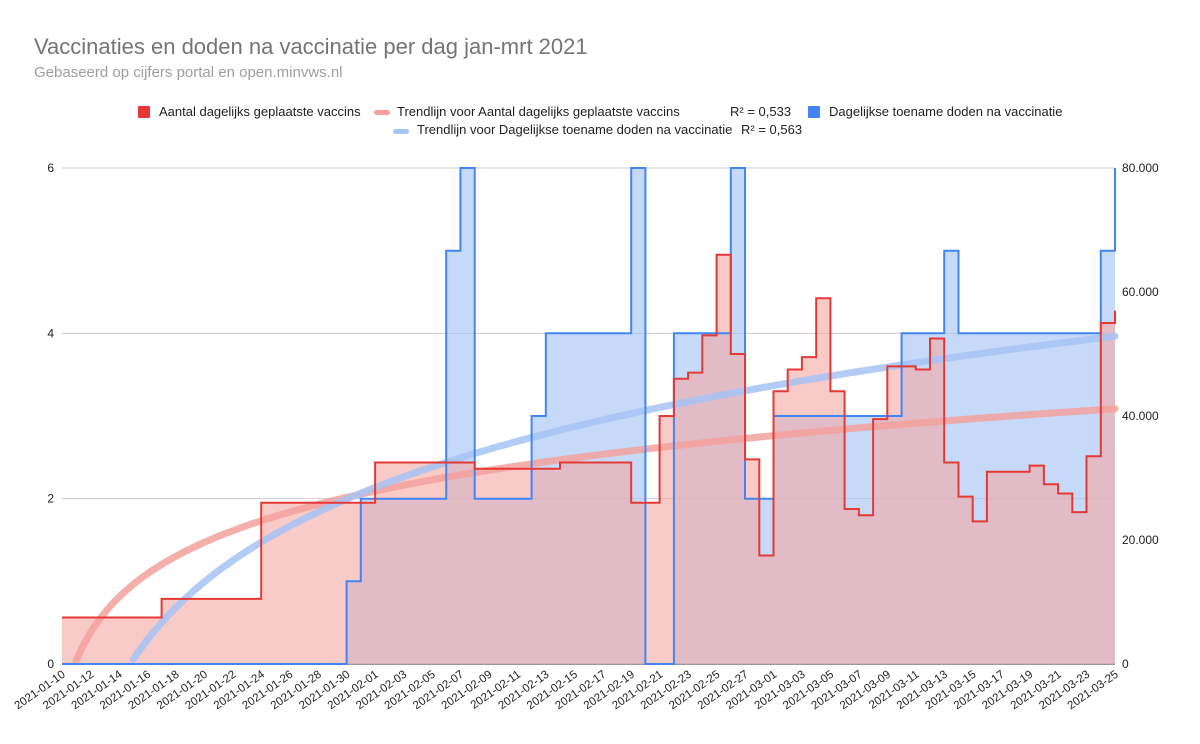 This screenshot has height=744, width=1200. Describe the element at coordinates (50, 168) in the screenshot. I see `y-left-tick-label: 6` at that location.